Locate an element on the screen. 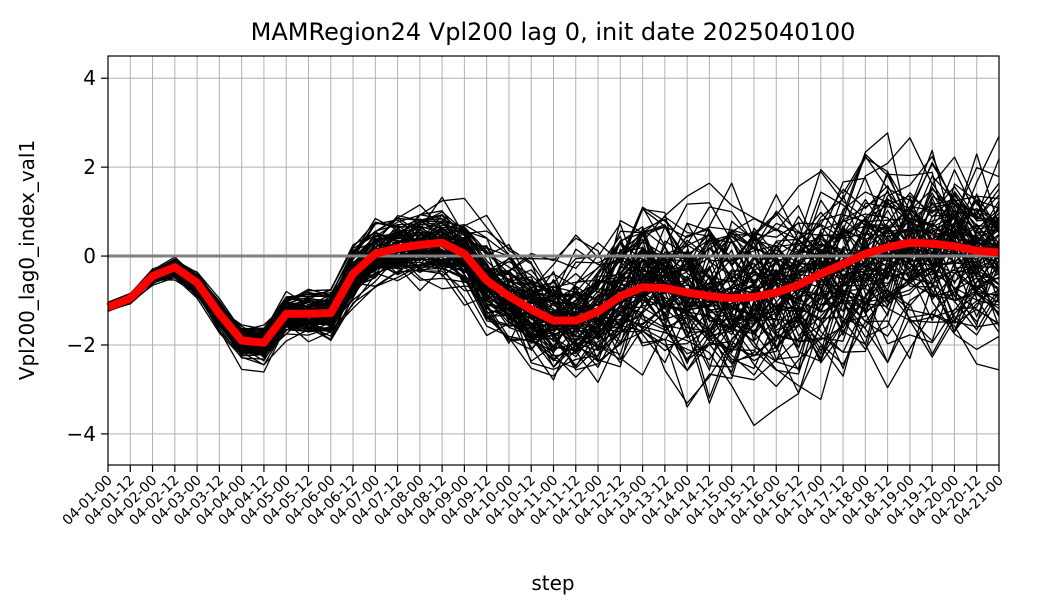 The width and height of the screenshot is (1057, 614). y-axis-label: Vpl200_lag0_index_val1 is located at coordinates (27, 260).